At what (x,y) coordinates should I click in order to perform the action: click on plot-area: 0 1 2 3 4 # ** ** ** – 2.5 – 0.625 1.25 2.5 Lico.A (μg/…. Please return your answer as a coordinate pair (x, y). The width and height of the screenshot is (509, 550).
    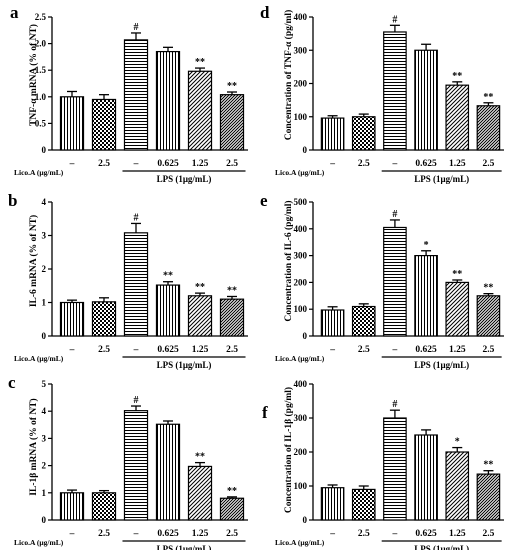
    Looking at the image, I should click on (131, 283).